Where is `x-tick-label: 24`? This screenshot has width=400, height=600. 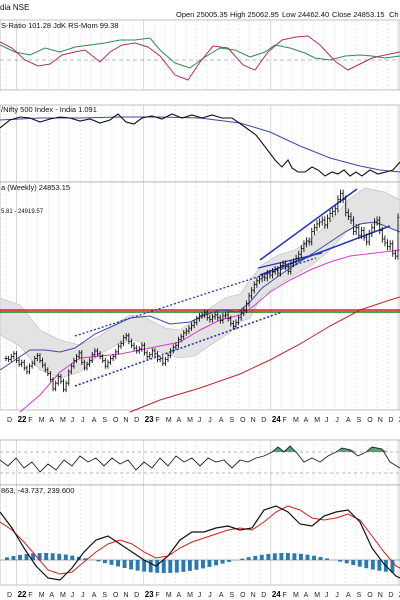 x-tick-label: 24 is located at coordinates (276, 419).